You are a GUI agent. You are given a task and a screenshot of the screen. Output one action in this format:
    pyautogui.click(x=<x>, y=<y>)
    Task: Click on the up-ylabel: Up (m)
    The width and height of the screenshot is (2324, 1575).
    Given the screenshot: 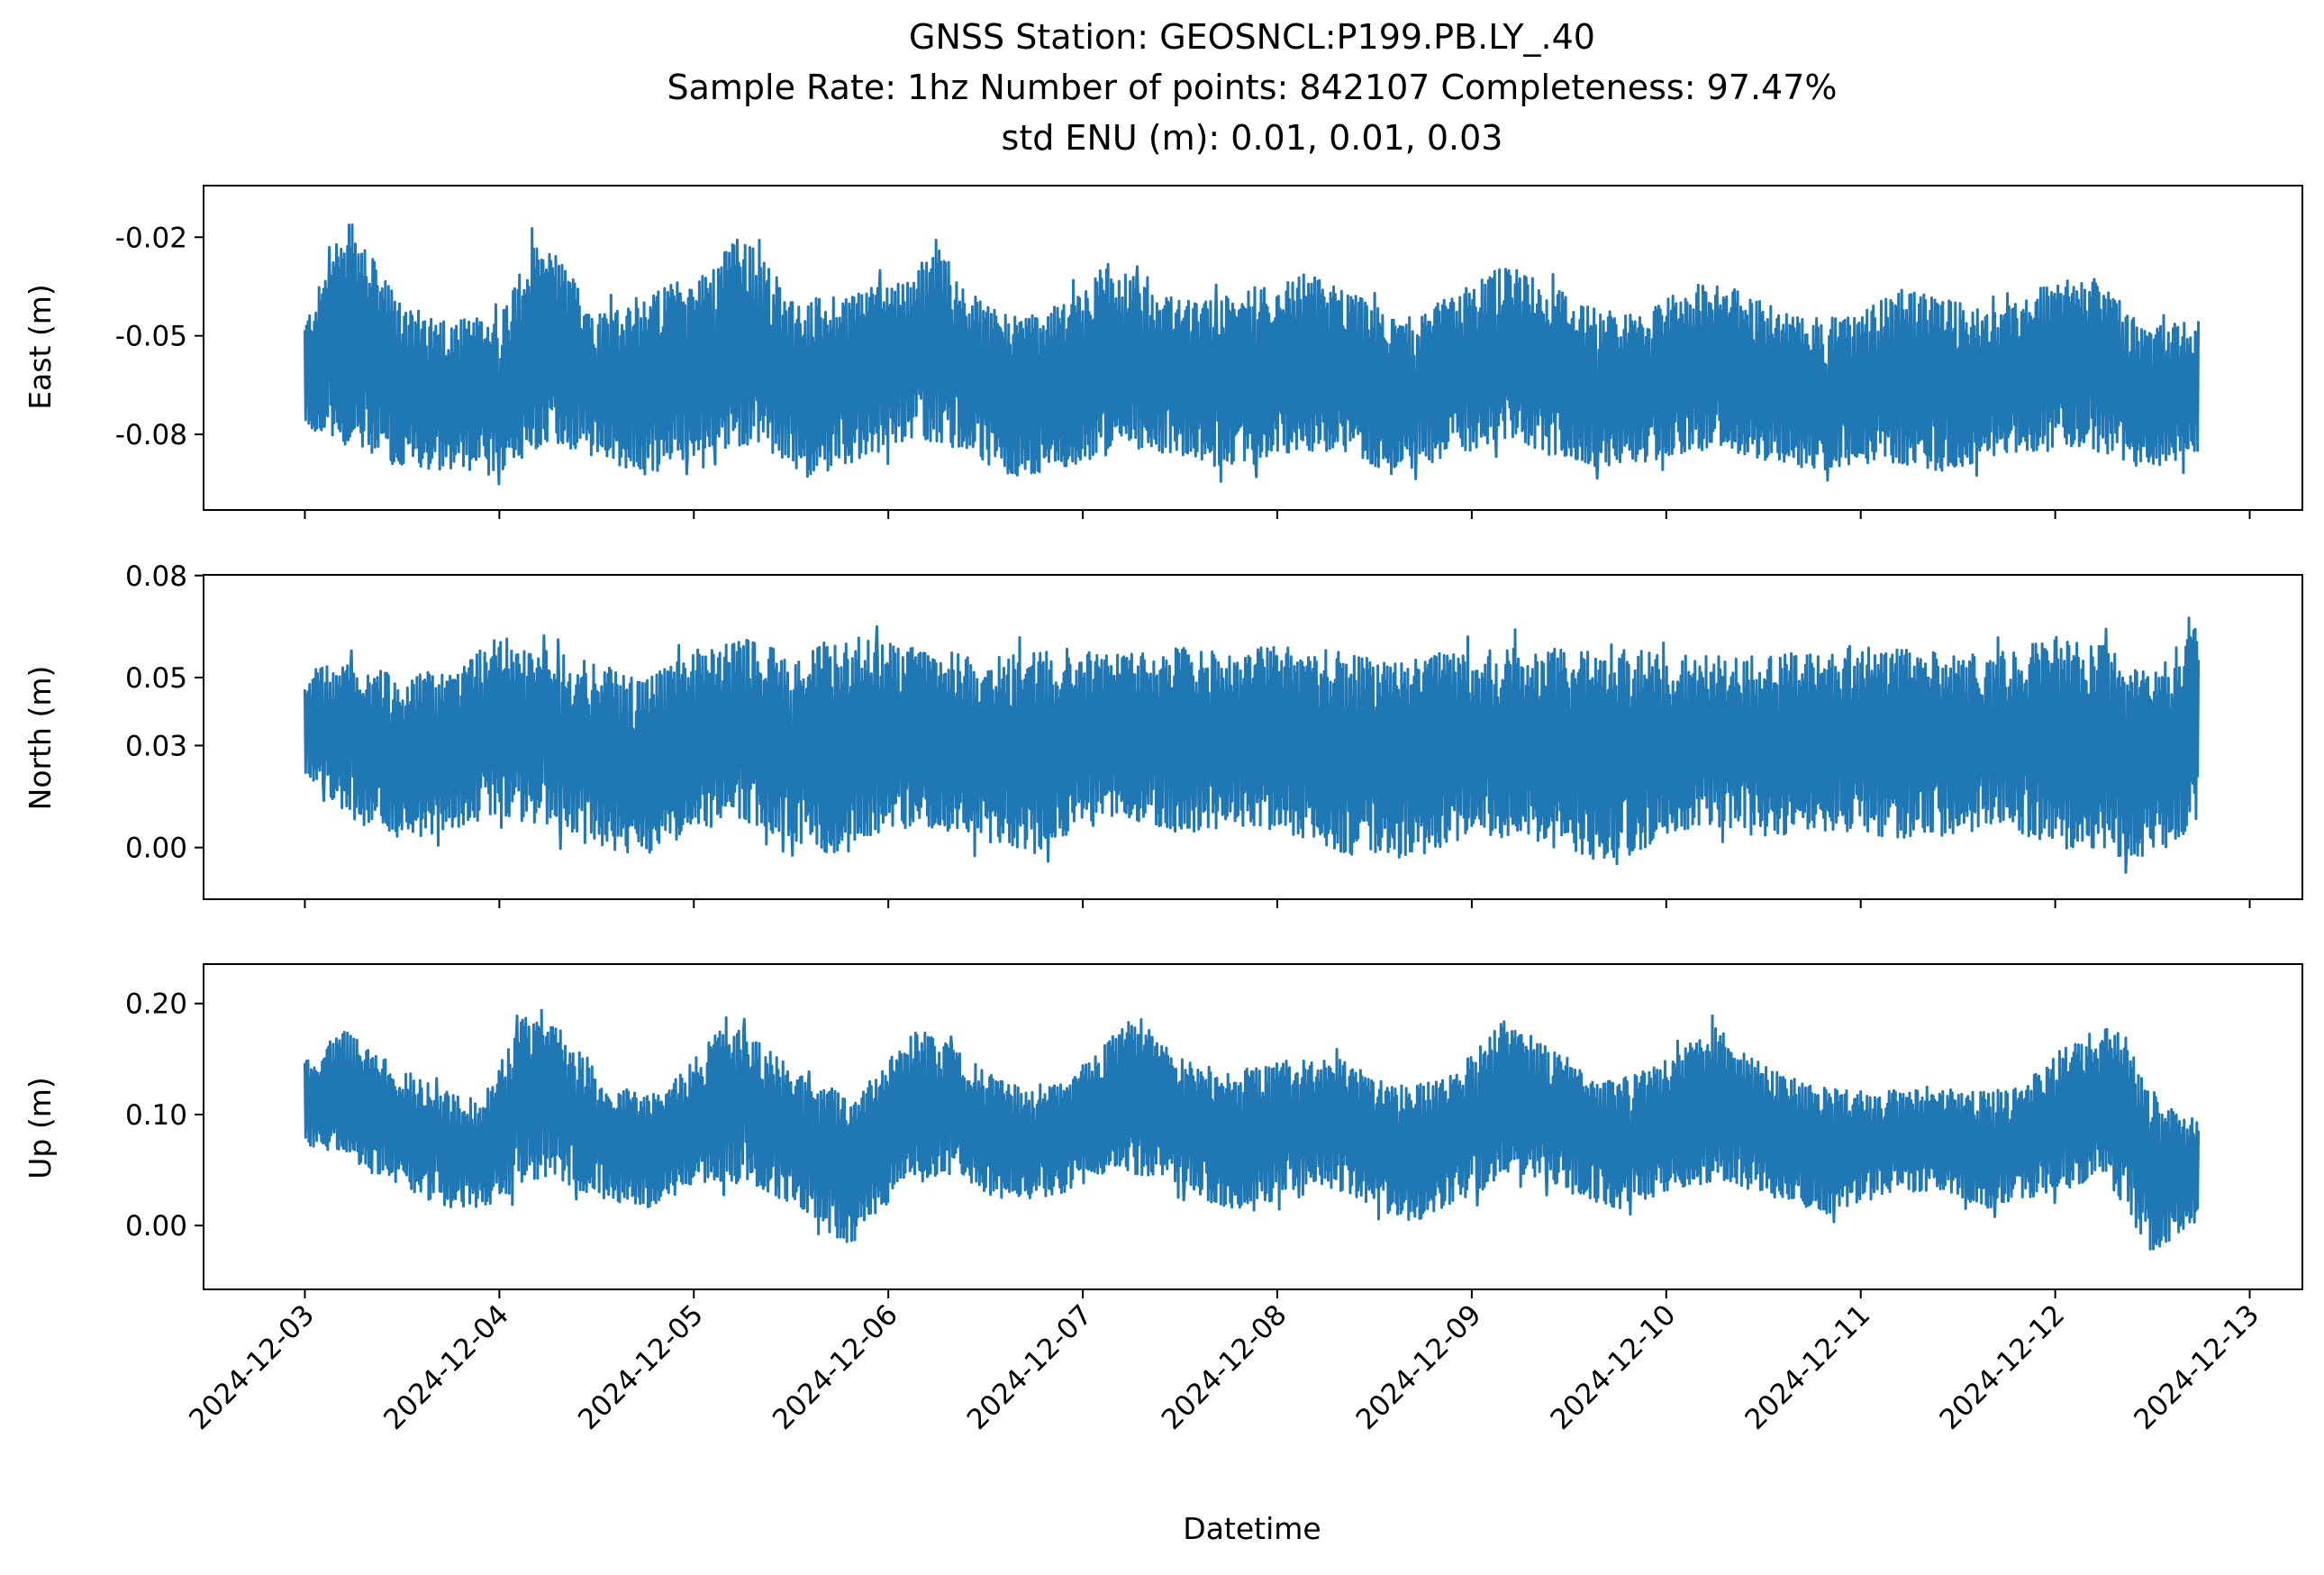 What is the action you would take?
    pyautogui.click(x=41, y=1128)
    